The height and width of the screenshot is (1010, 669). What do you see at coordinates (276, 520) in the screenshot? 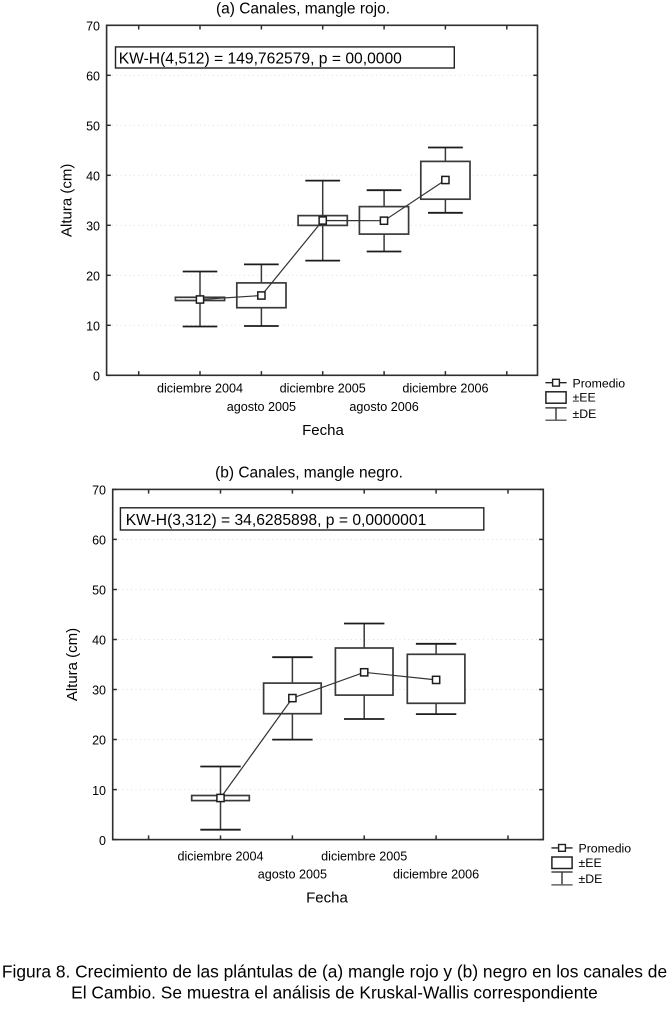
I see `svg-text:KW-H(3,312) = 34,6285898, p =: KW-H(3,312) = 34,6285898, p = 0,0000001` at bounding box center [276, 520].